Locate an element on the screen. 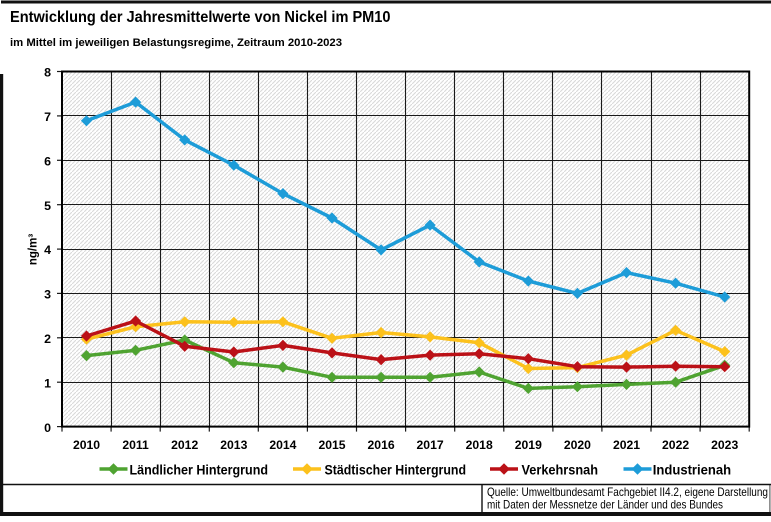 The image size is (771, 522). svg-text: 6 is located at coordinates (47, 162).